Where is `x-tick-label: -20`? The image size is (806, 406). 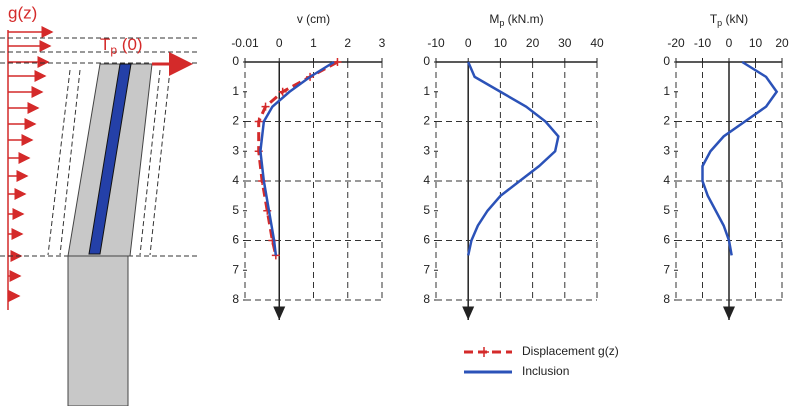 x-tick-label: -20 is located at coordinates (676, 43).